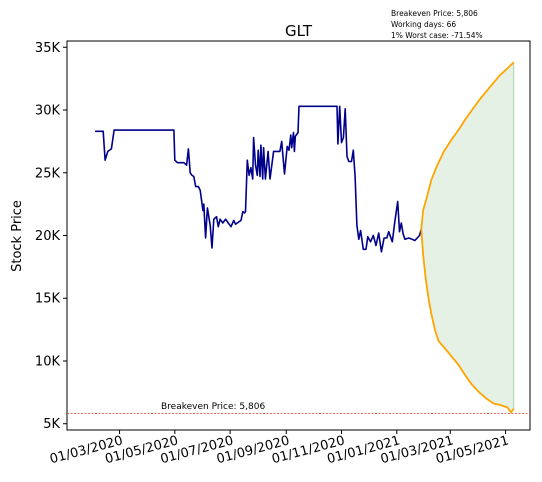 This screenshot has height=482, width=542. Describe the element at coordinates (48, 361) in the screenshot. I see `y-tick-label: 10K` at that location.